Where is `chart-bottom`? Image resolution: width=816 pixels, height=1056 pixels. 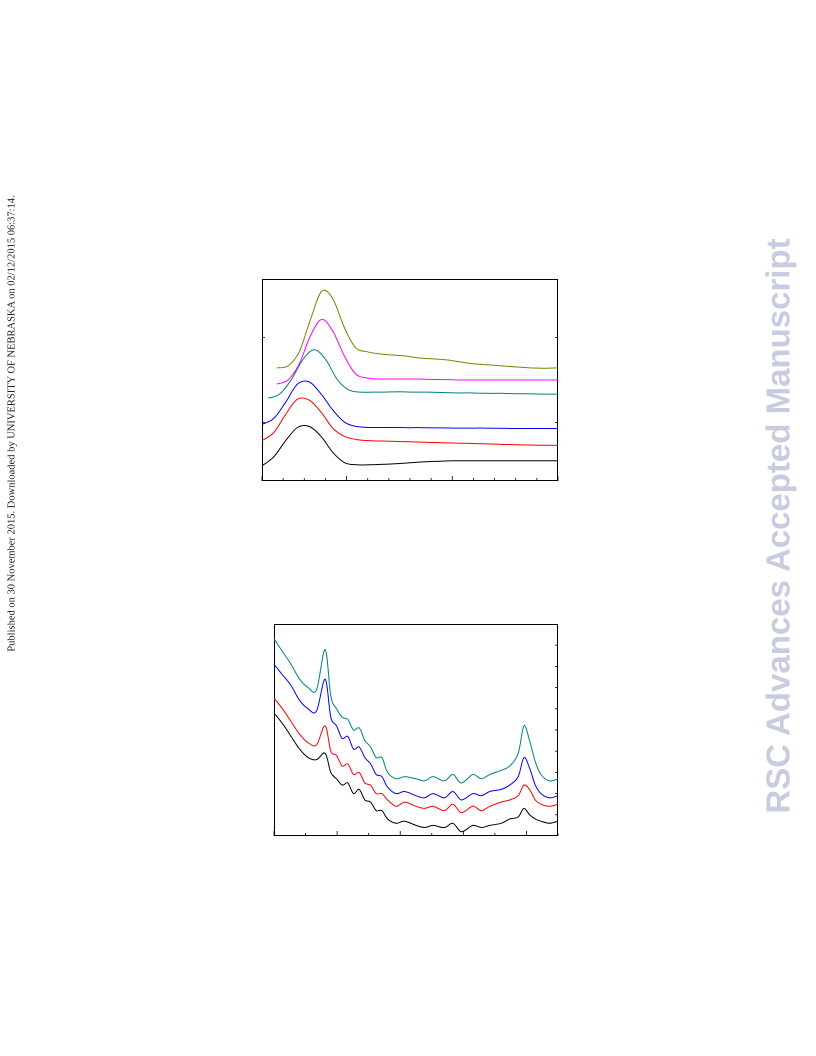
chart-bottom is located at coordinates (416, 730).